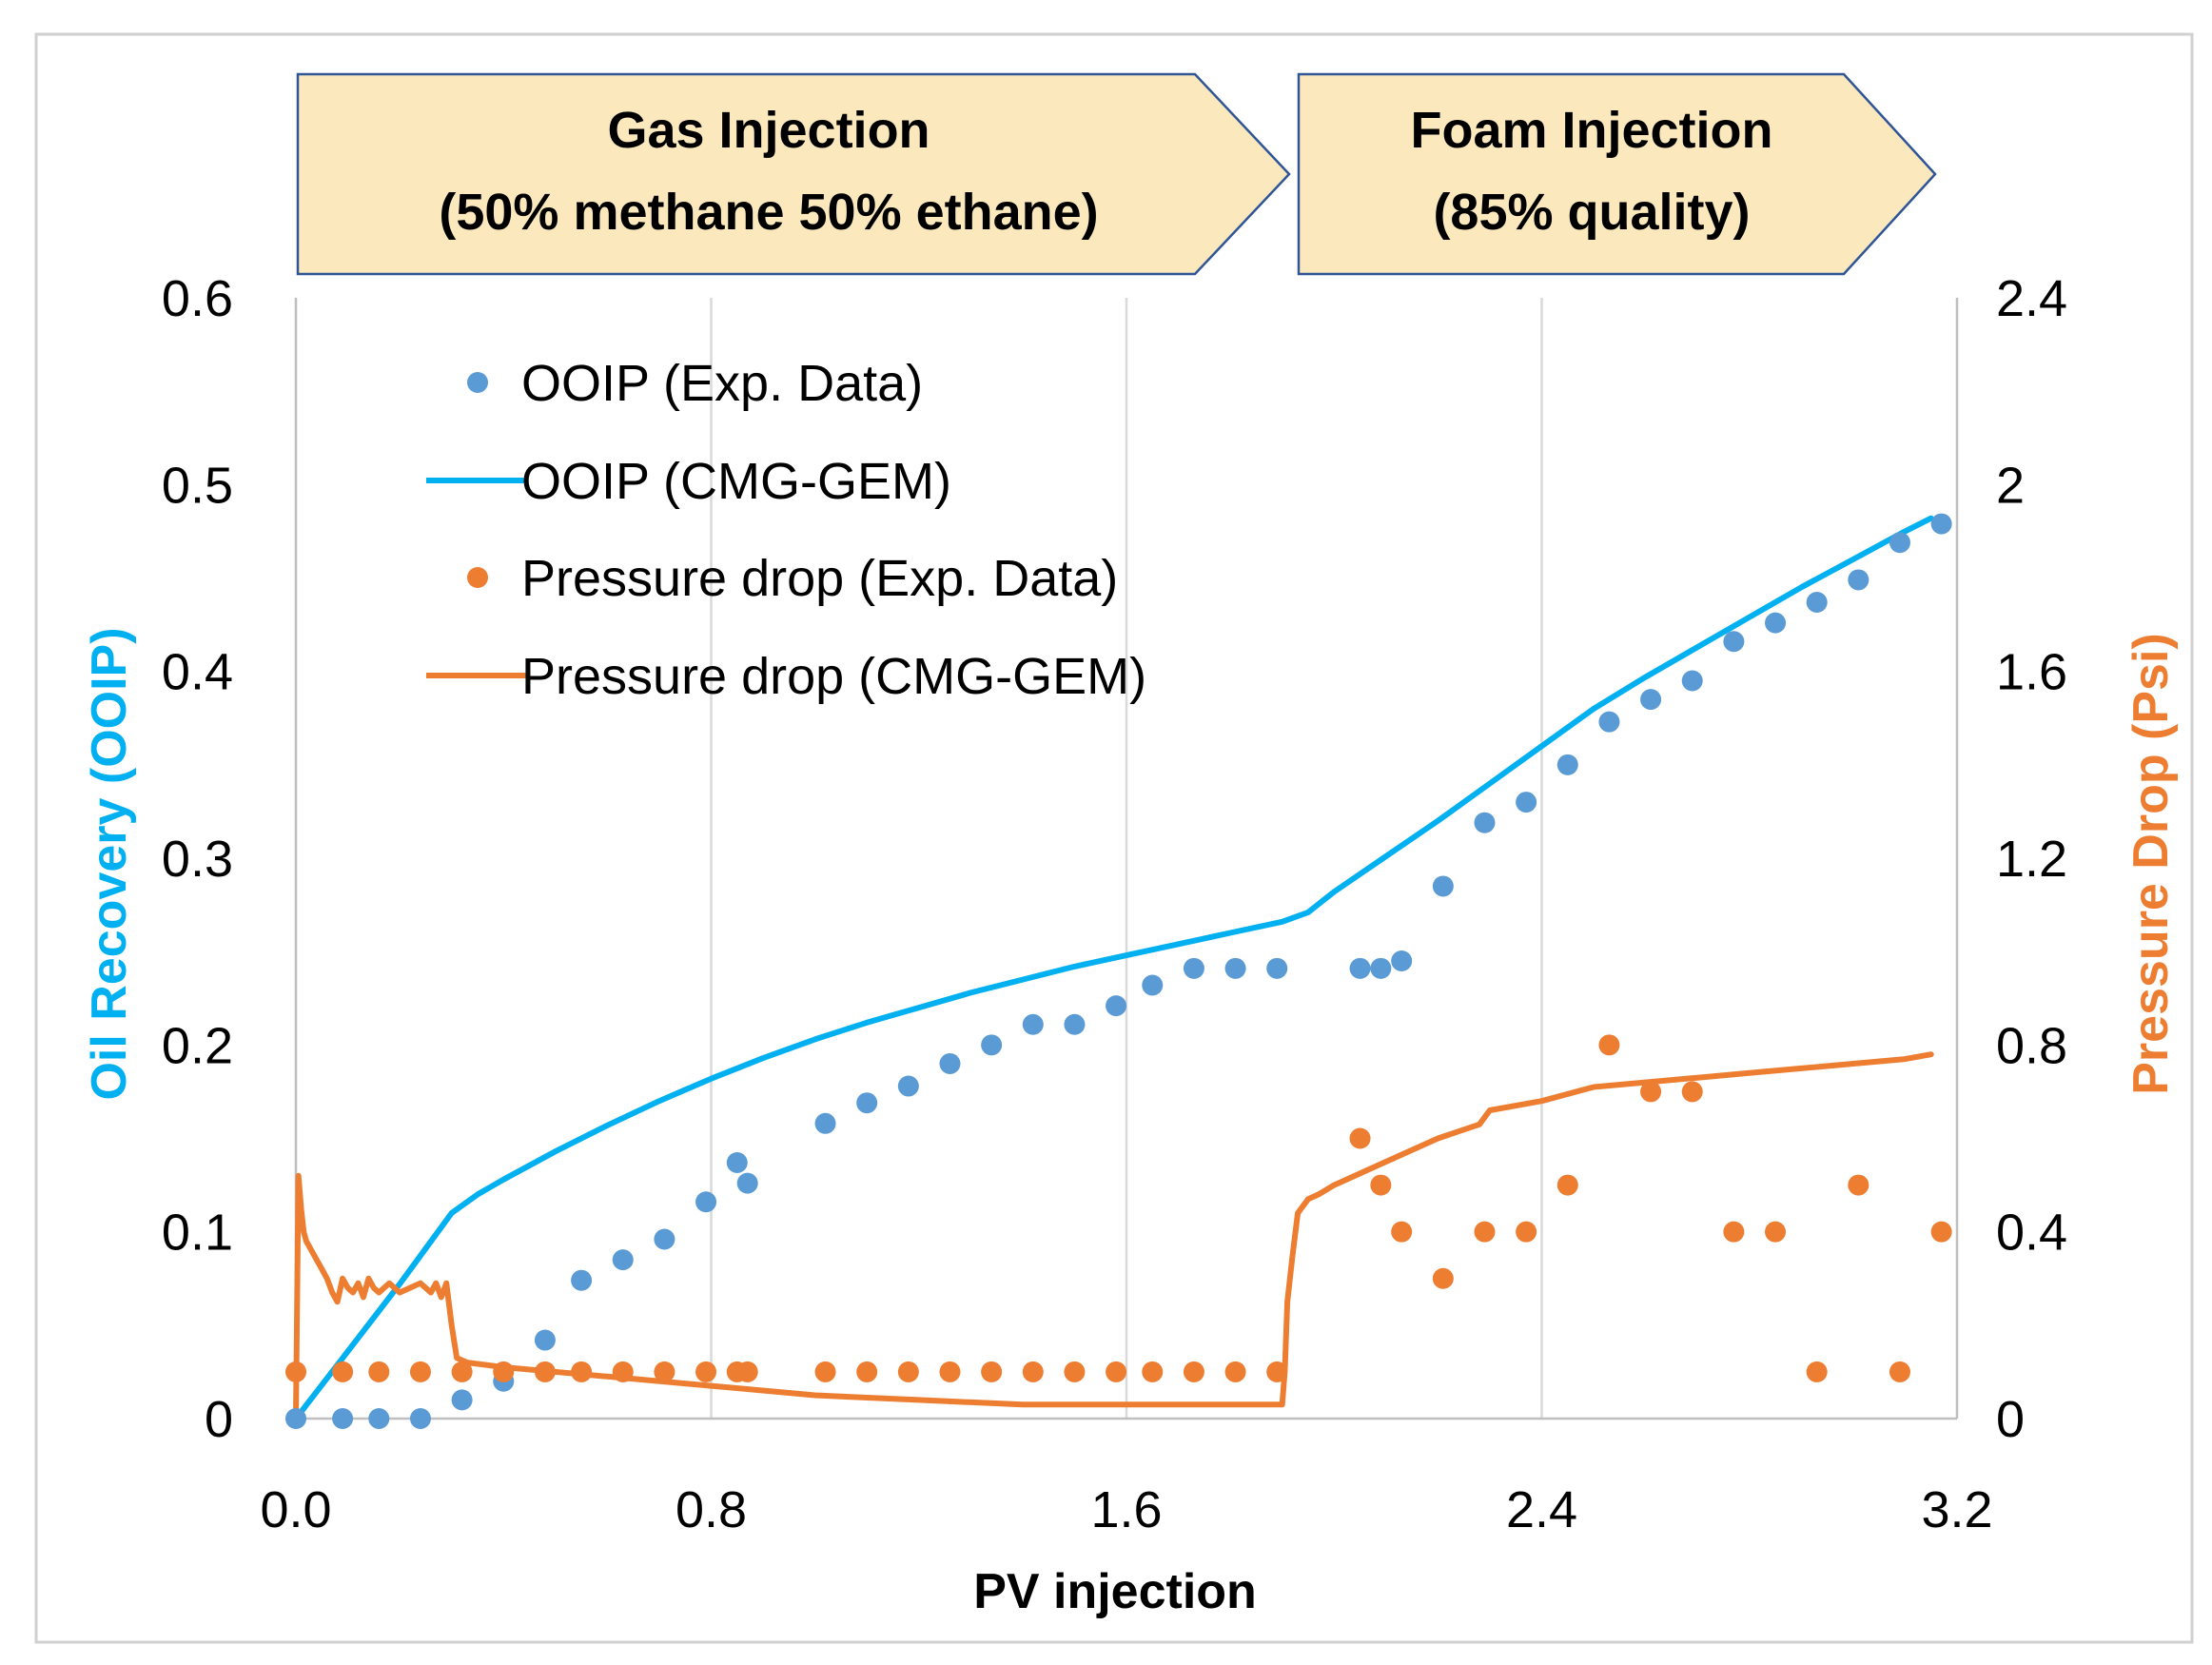  What do you see at coordinates (2010, 1419) in the screenshot?
I see `y-right-tick-label: 0` at bounding box center [2010, 1419].